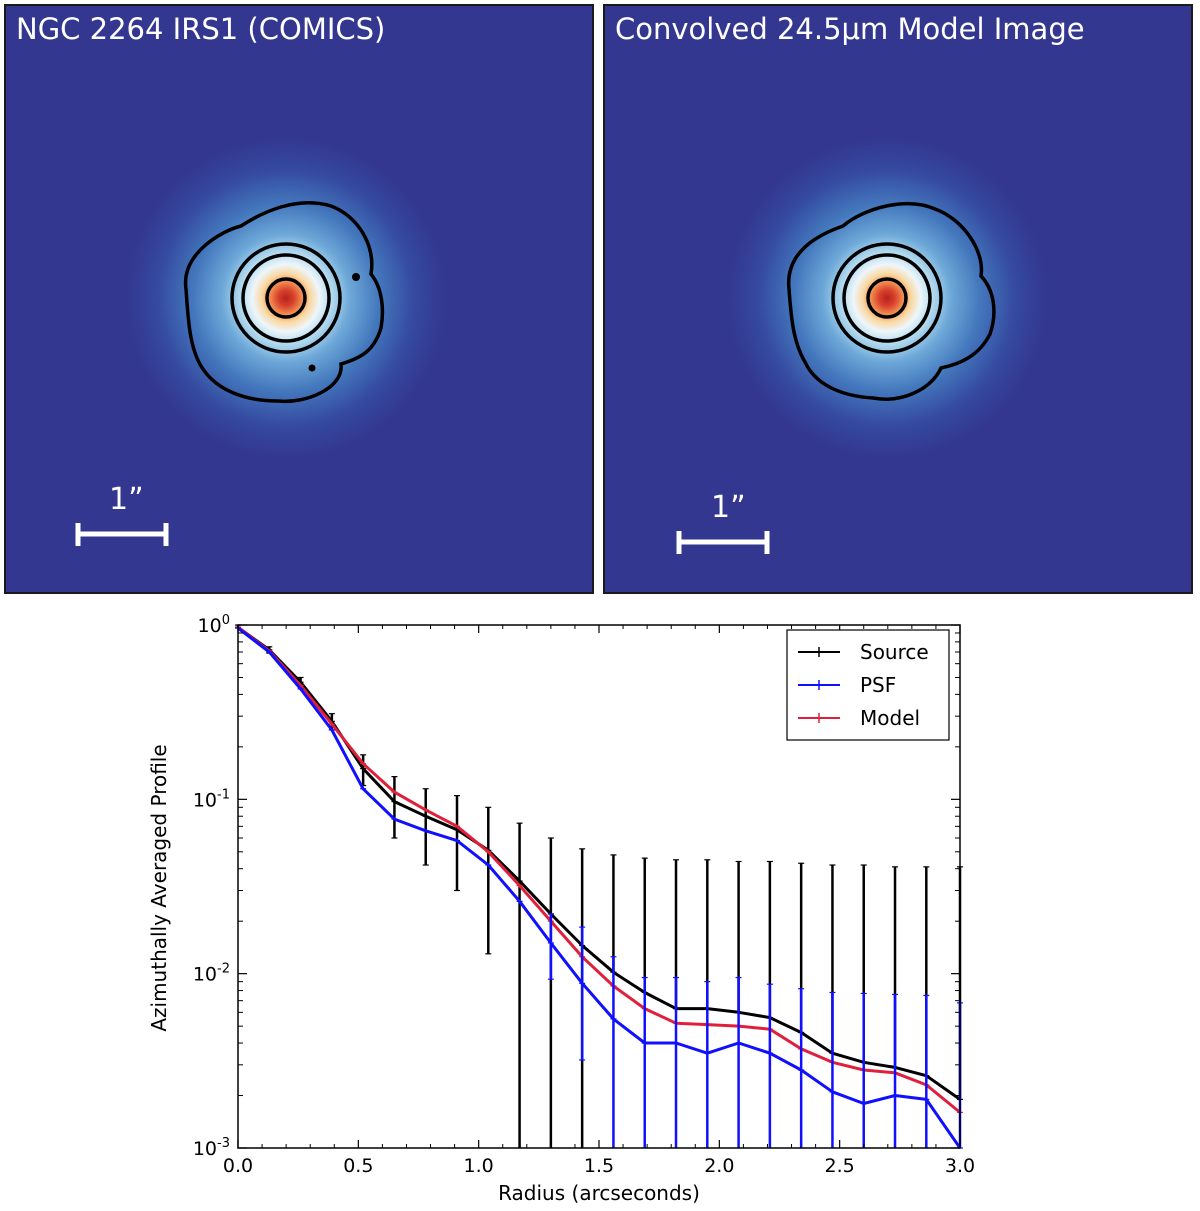 This screenshot has height=1211, width=1200. What do you see at coordinates (890, 718) in the screenshot?
I see `legend-label-model: Model` at bounding box center [890, 718].